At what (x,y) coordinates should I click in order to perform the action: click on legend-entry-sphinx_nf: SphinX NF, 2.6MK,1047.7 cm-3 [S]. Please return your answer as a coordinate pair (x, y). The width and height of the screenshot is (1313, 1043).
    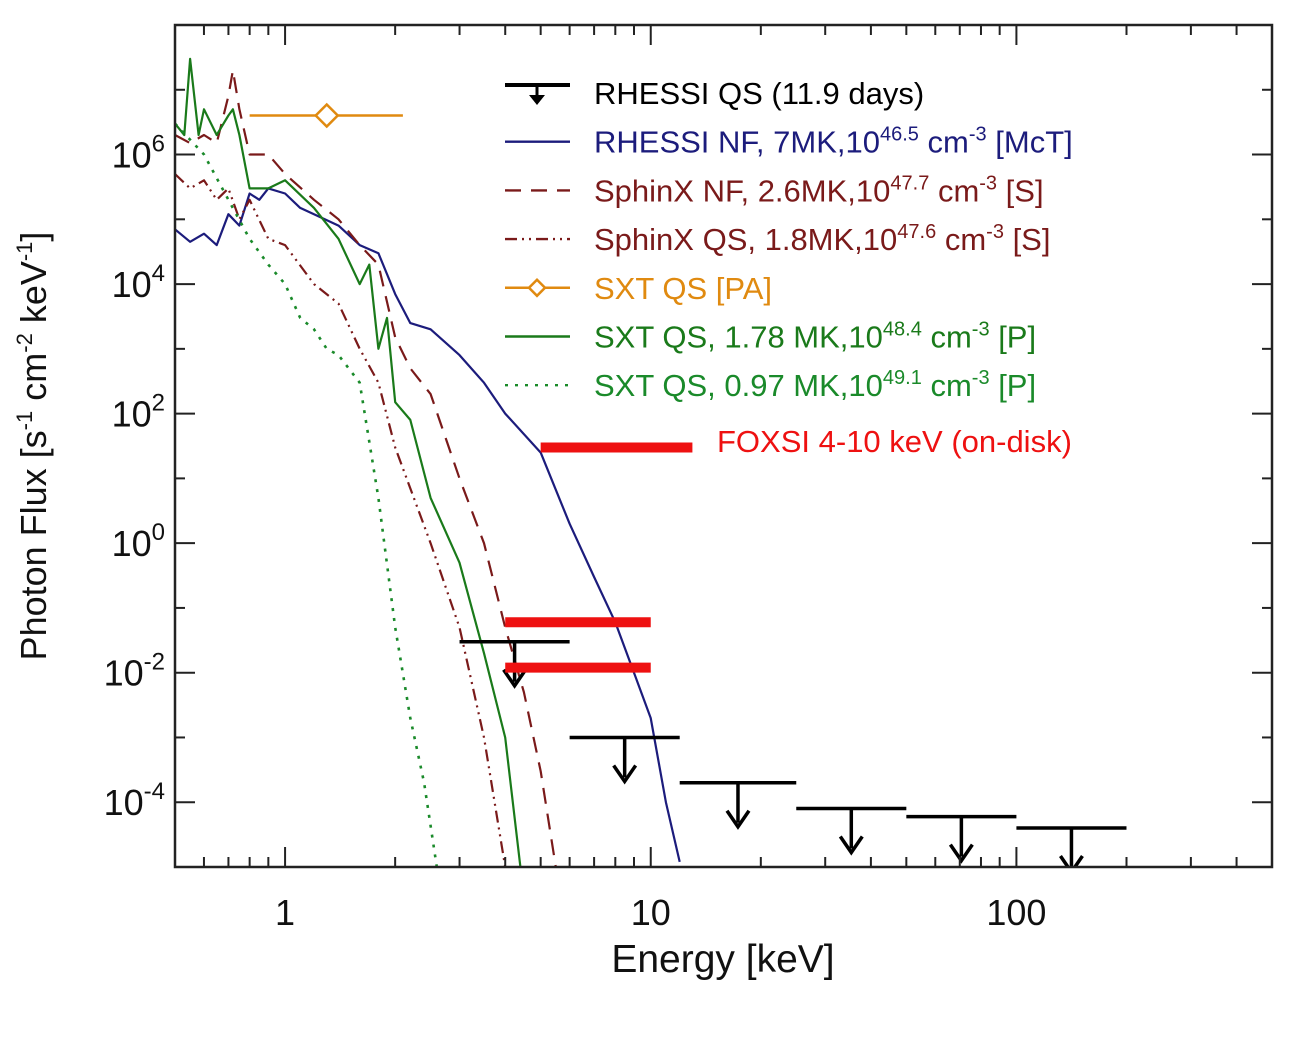
    Looking at the image, I should click on (774, 190).